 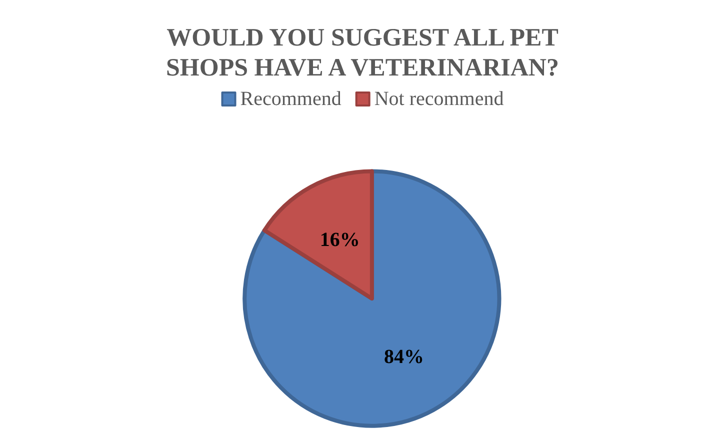 What do you see at coordinates (362, 53) in the screenshot?
I see `chart-title: WOULD YOU SUGGEST ALL PET SHOPS HAVE A VETERINARIAN?` at bounding box center [362, 53].